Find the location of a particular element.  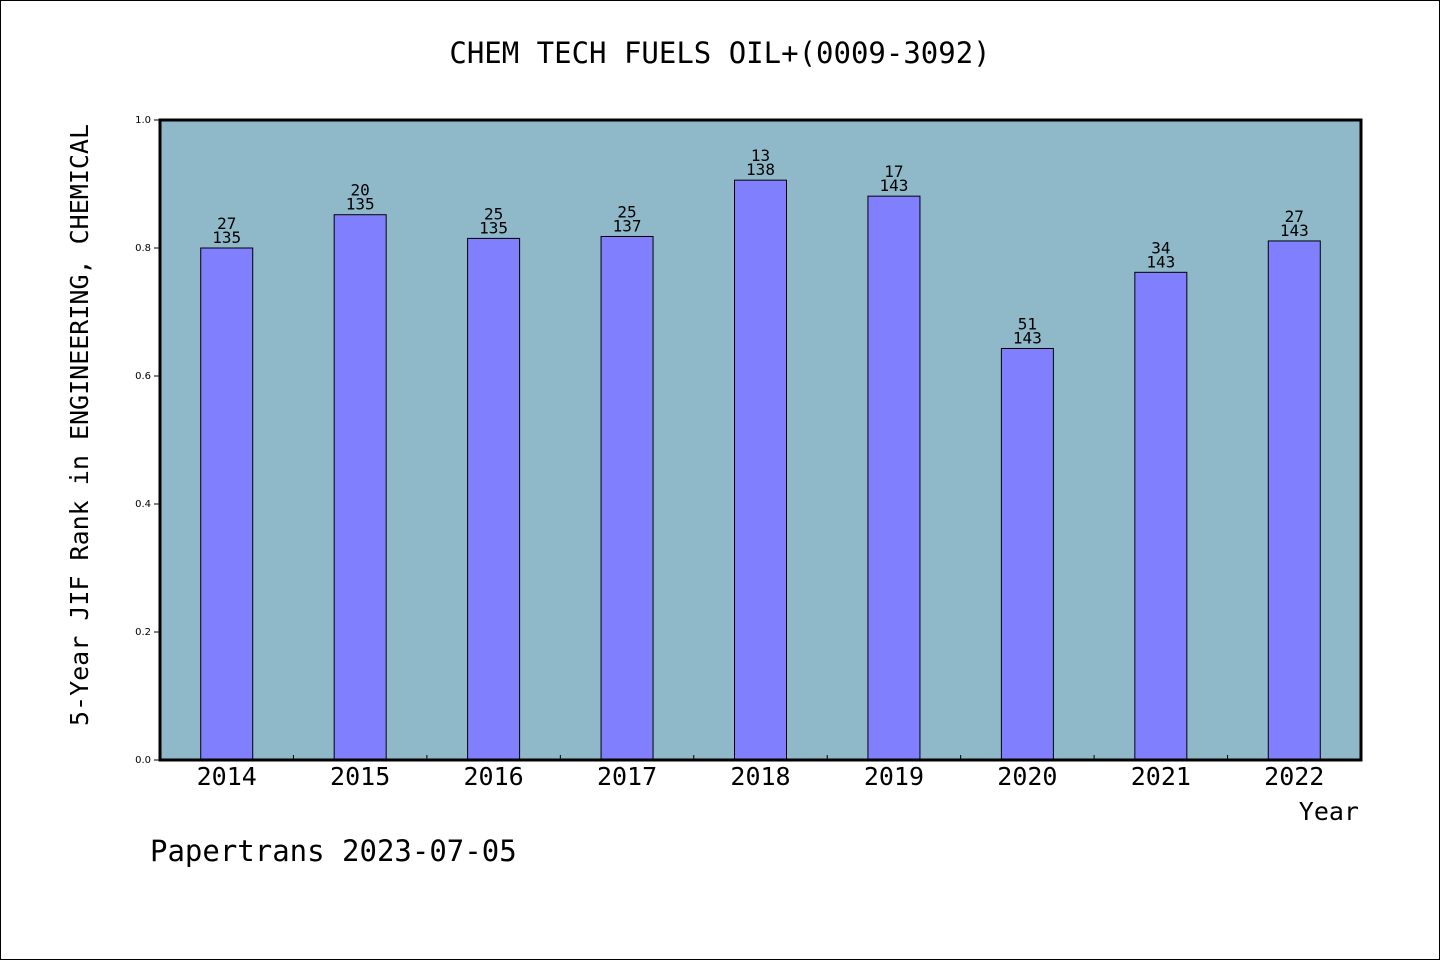

bar-total-label: 137 is located at coordinates (627, 225).